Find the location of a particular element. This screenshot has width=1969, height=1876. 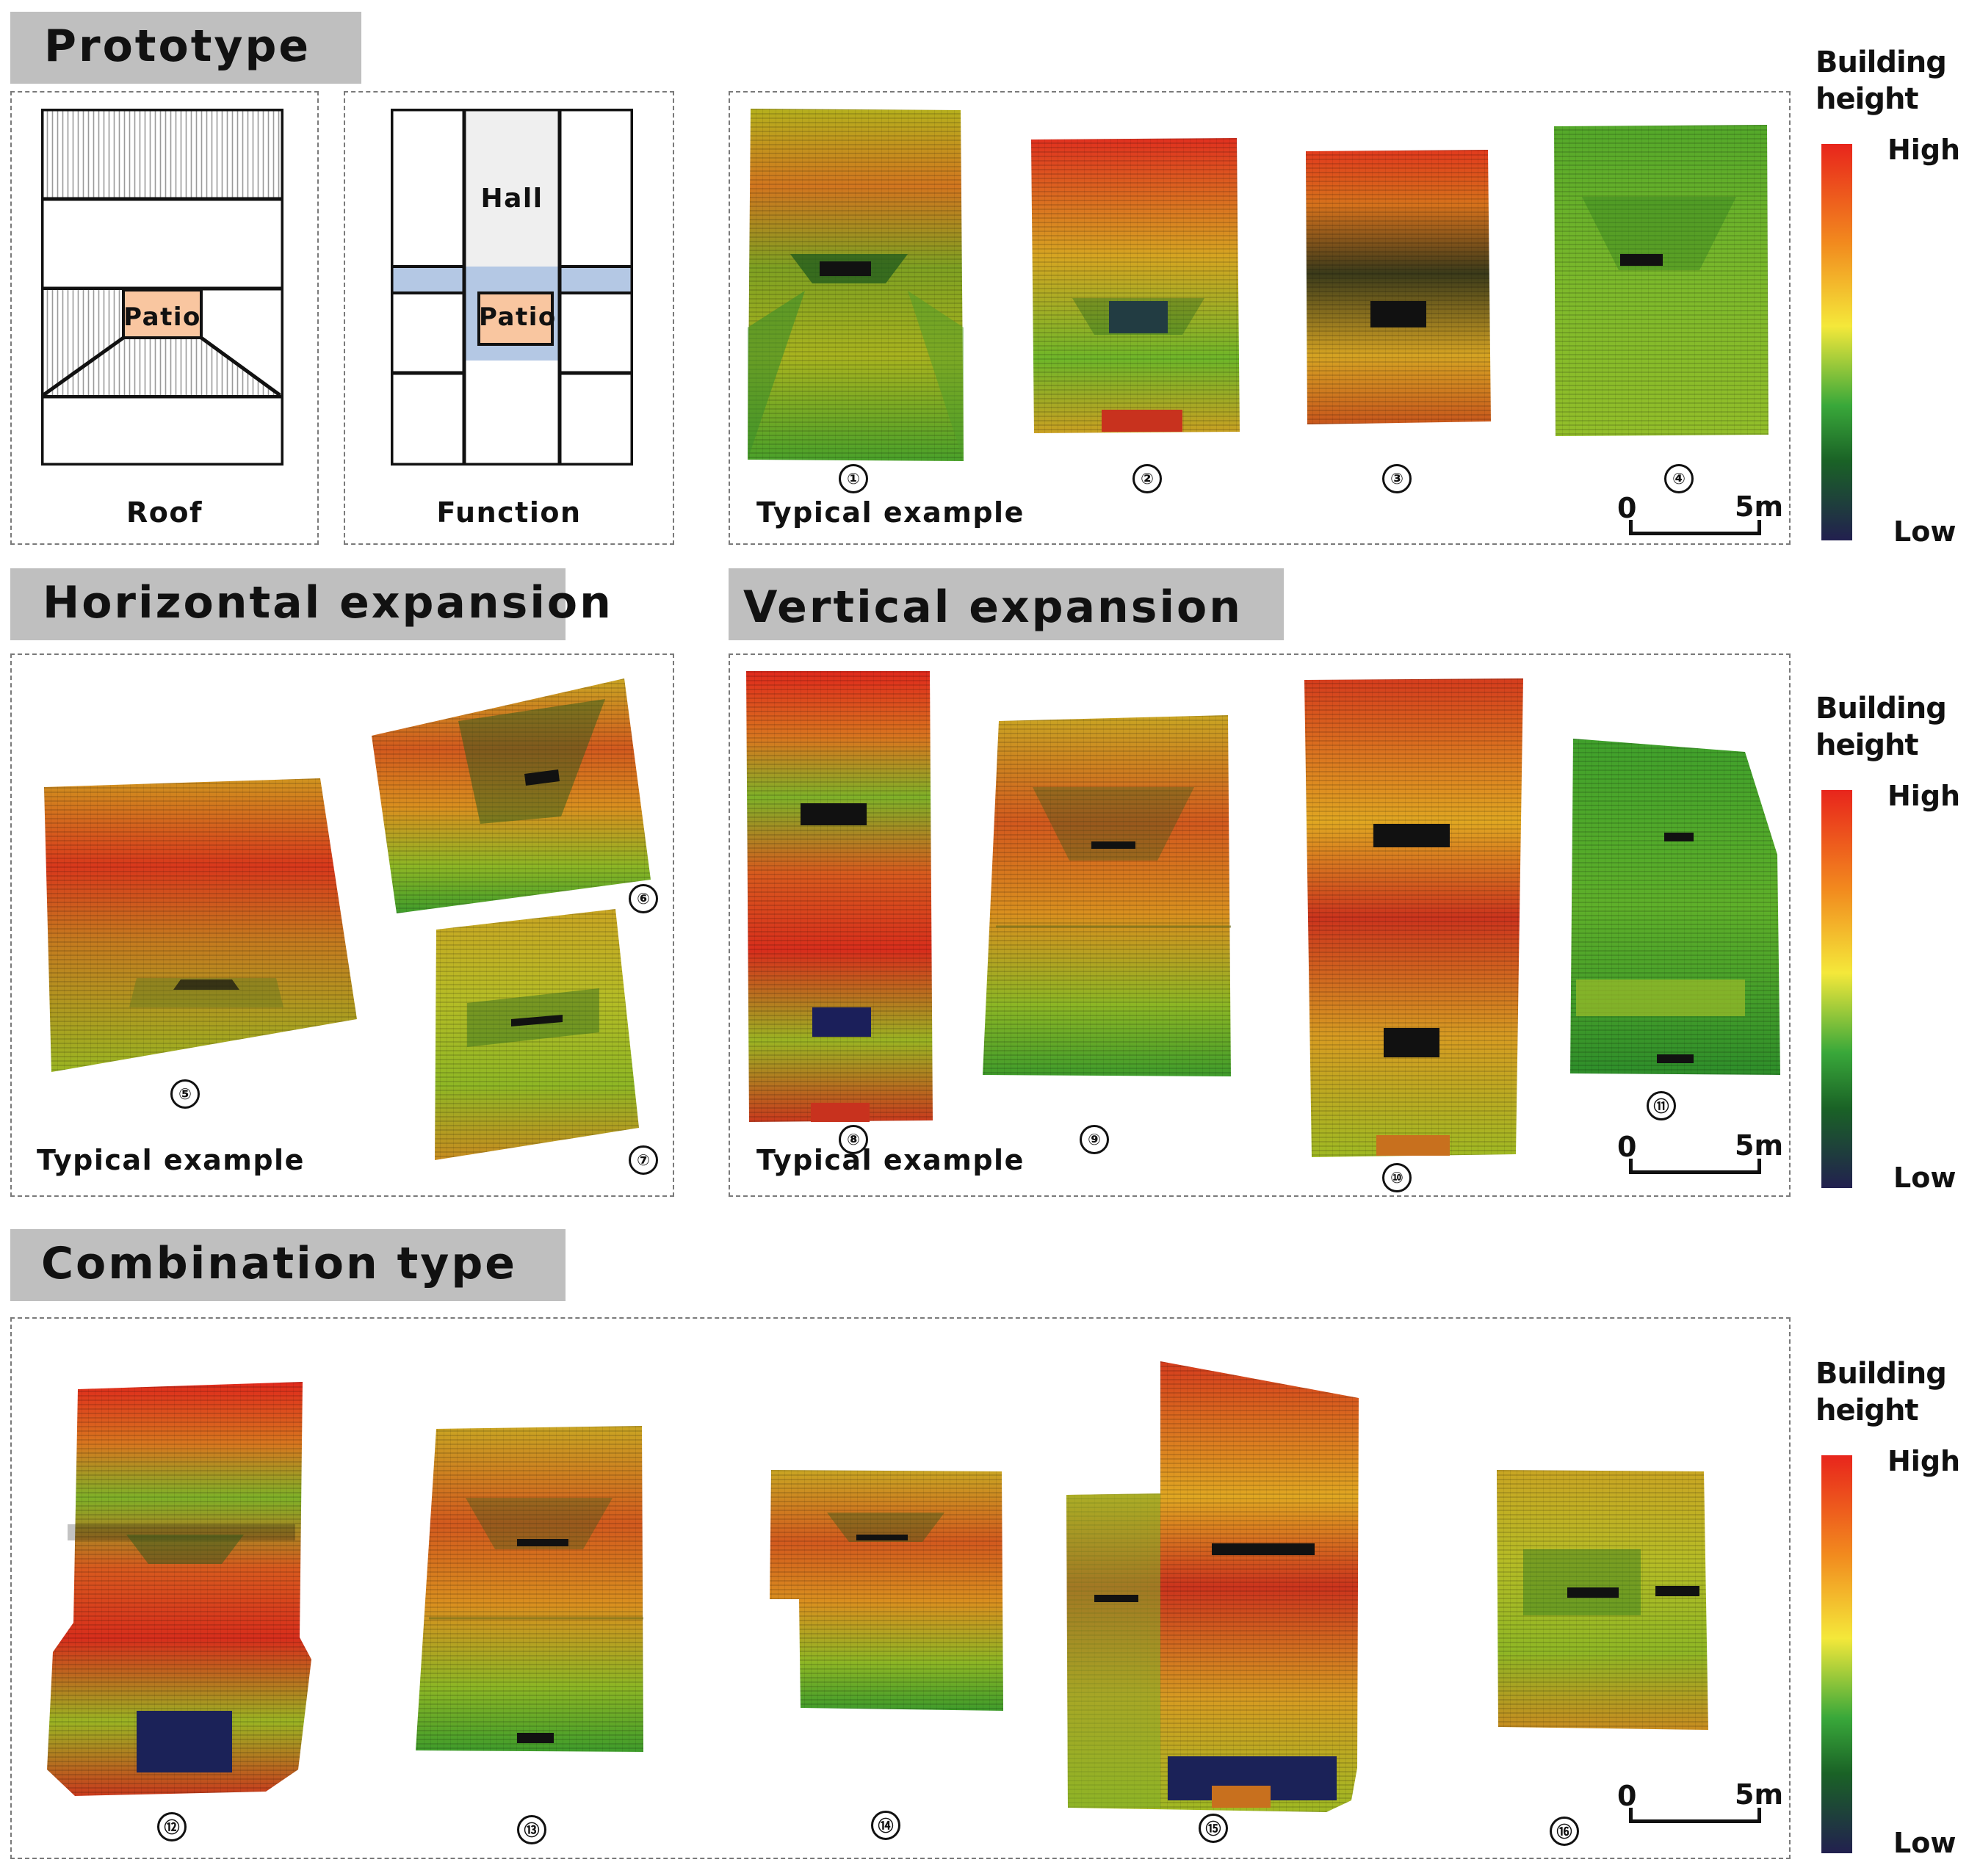

legend-1-low: Low is located at coordinates (1925, 531).